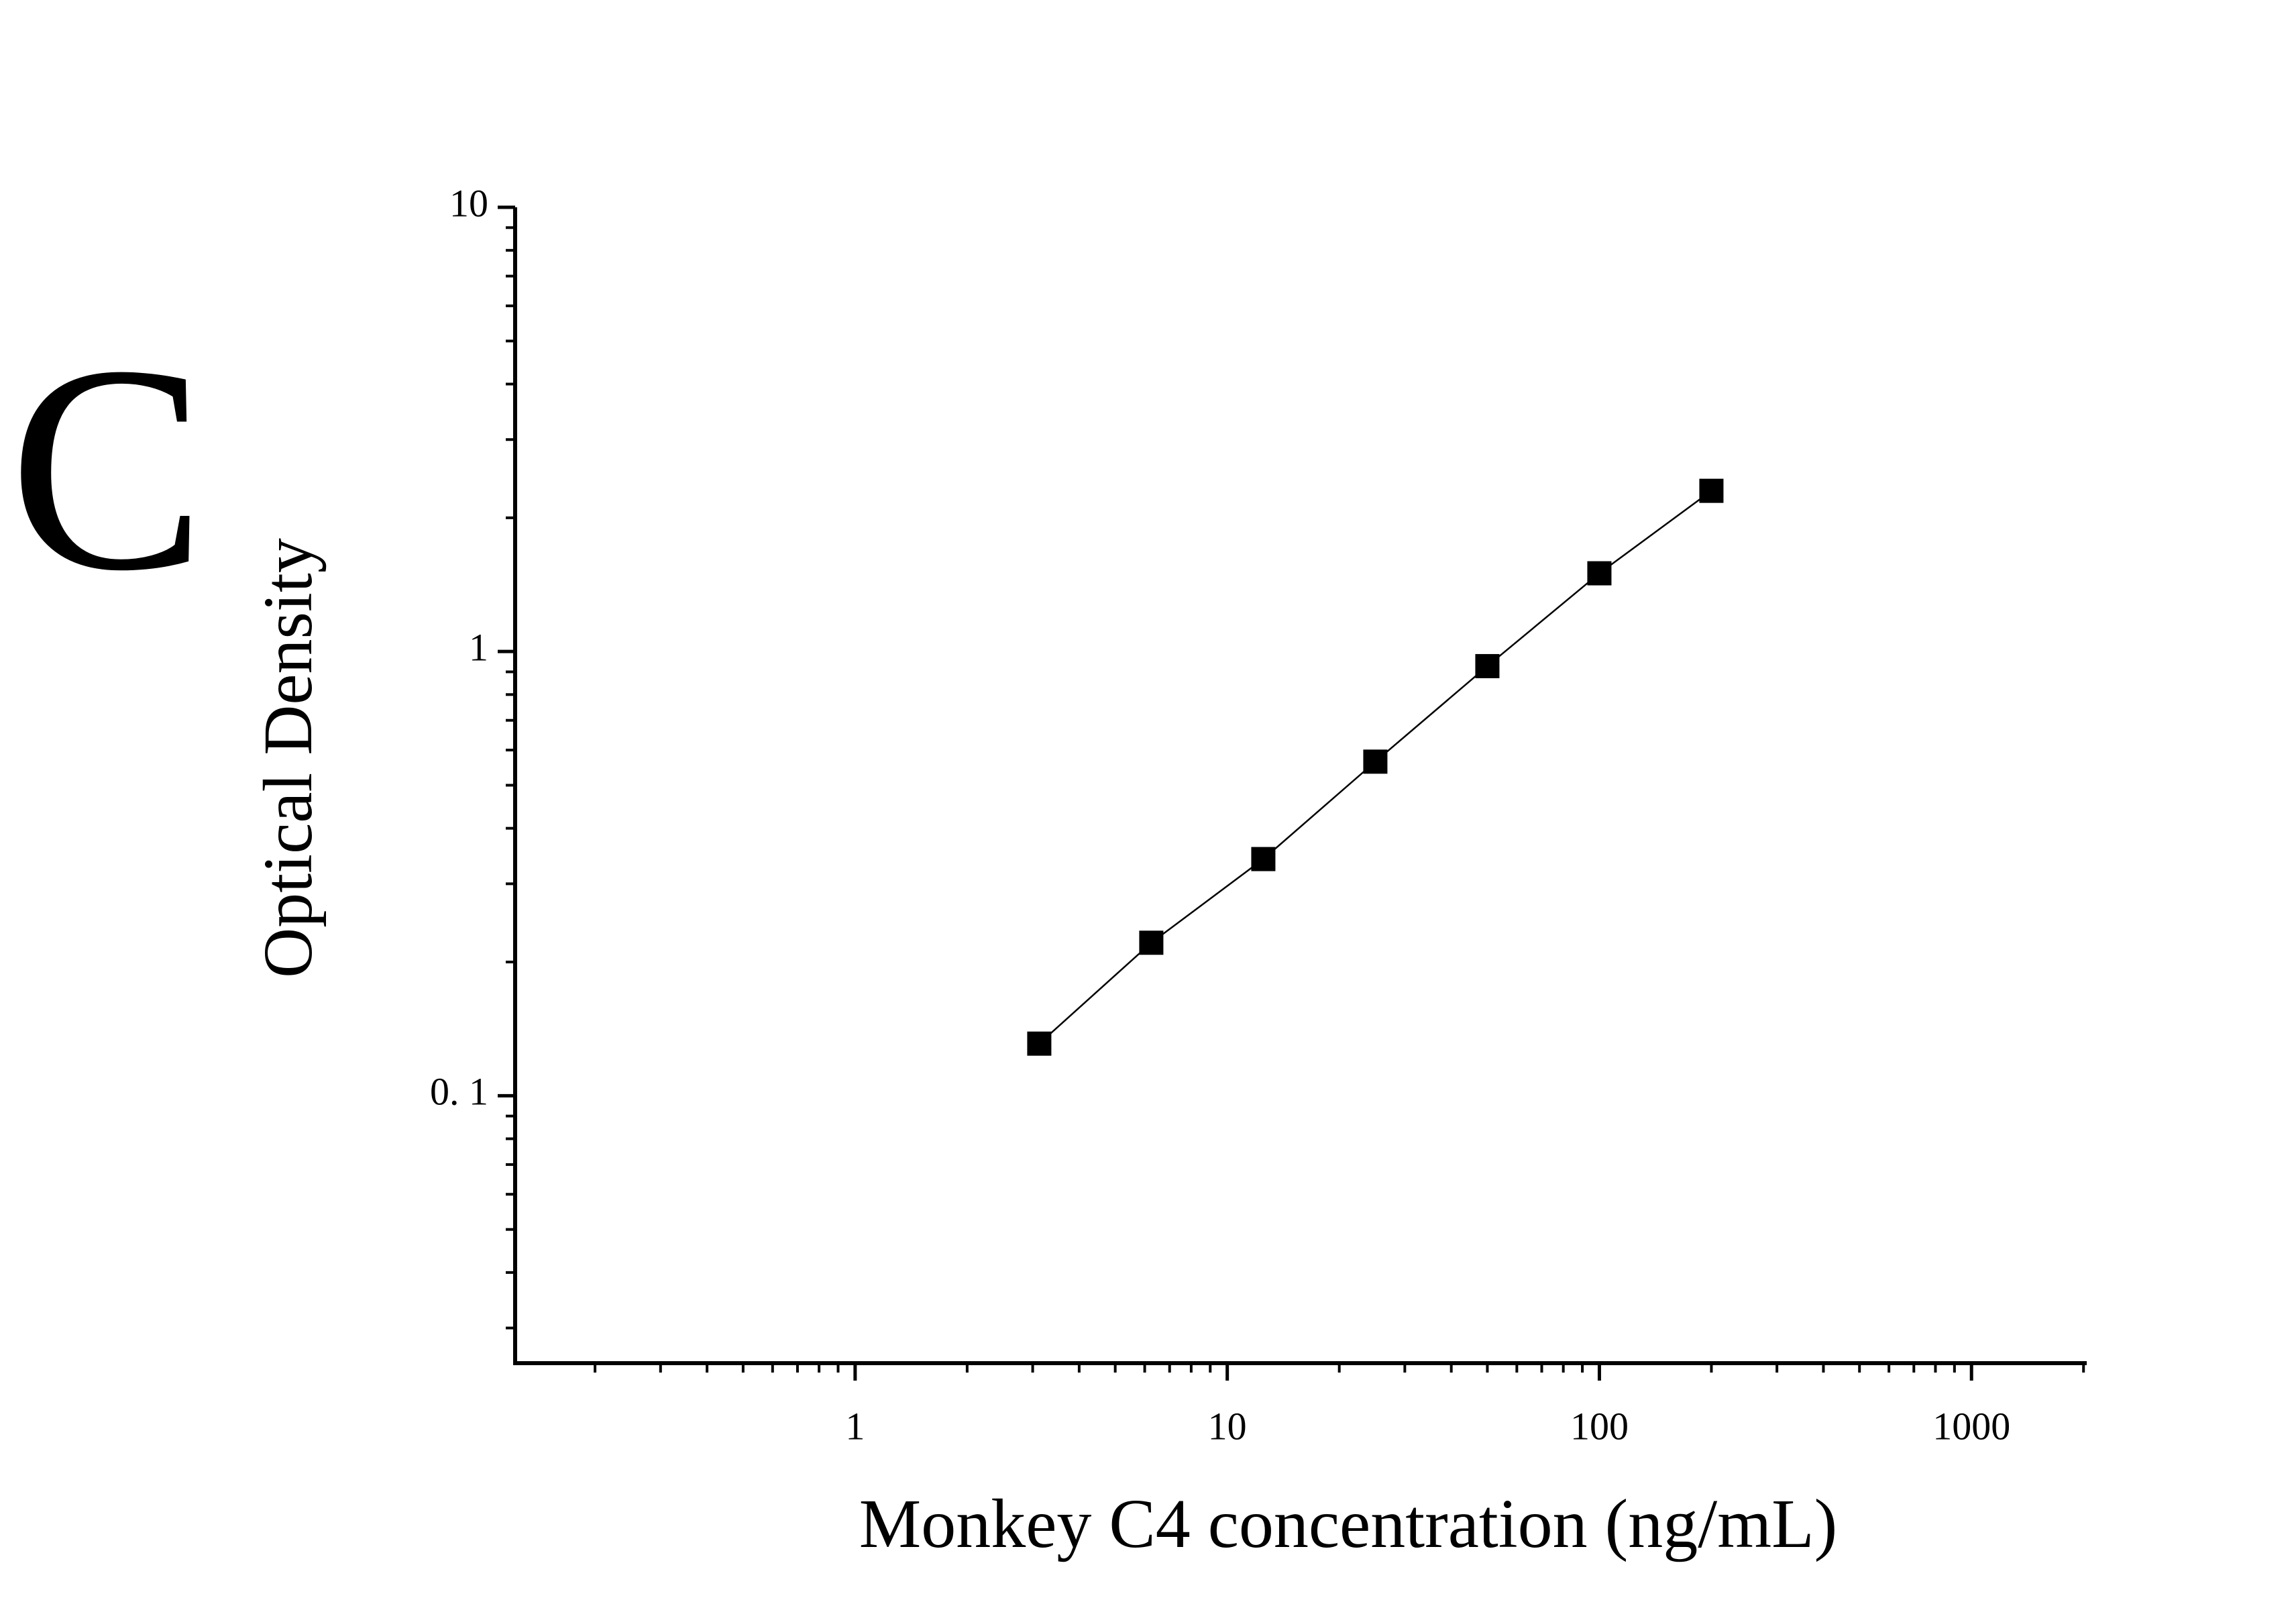  I want to click on y-tick-label: 1, so click(478, 647).